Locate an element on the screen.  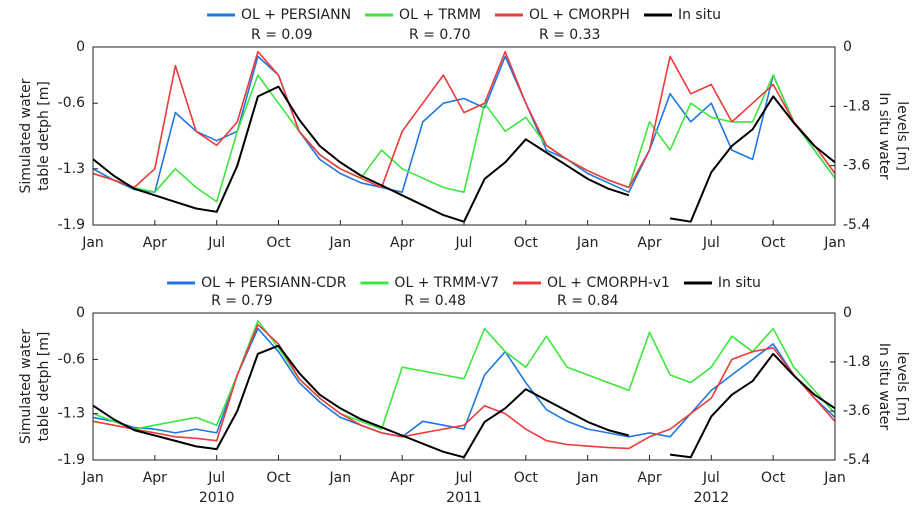
legend-label: OL + CMORPH-v1 is located at coordinates (608, 283).